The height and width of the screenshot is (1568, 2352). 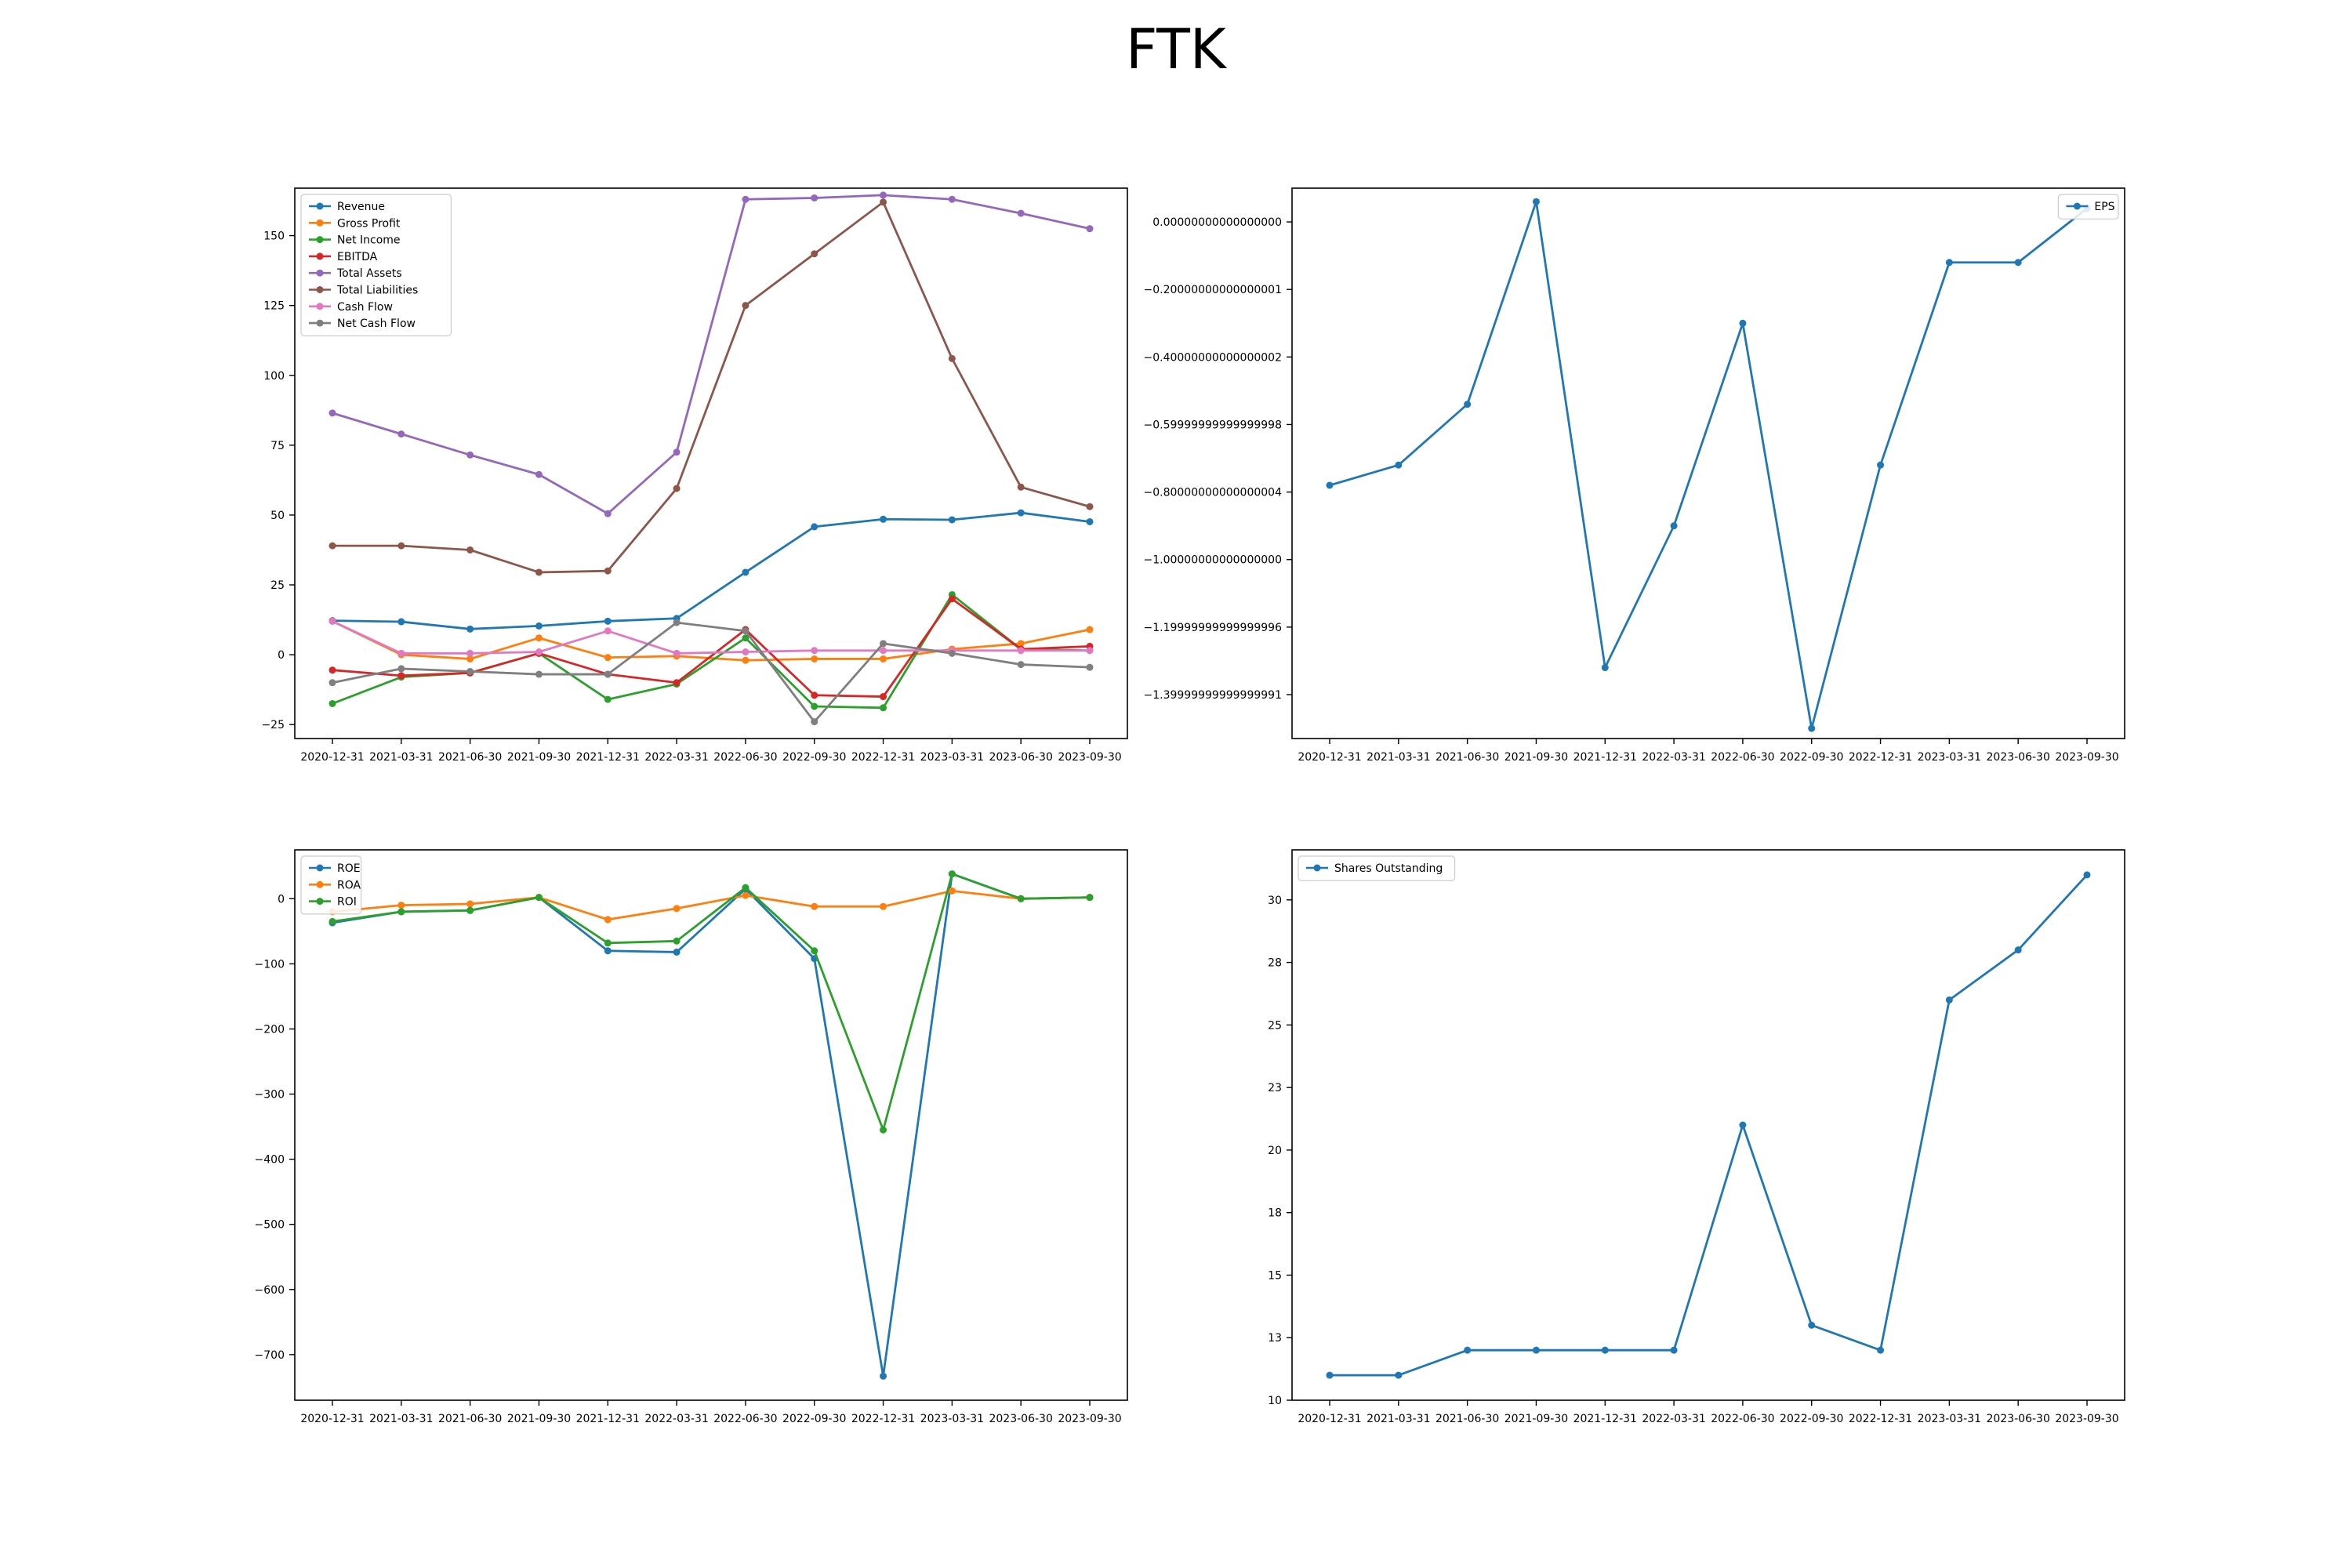 What do you see at coordinates (1275, 963) in the screenshot?
I see `y-tick-label: 28` at bounding box center [1275, 963].